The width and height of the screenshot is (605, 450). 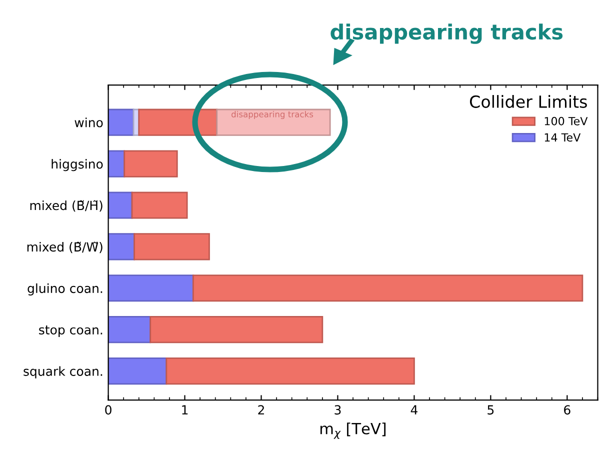 What do you see at coordinates (185, 409) in the screenshot?
I see `x-tick-label: 1` at bounding box center [185, 409].